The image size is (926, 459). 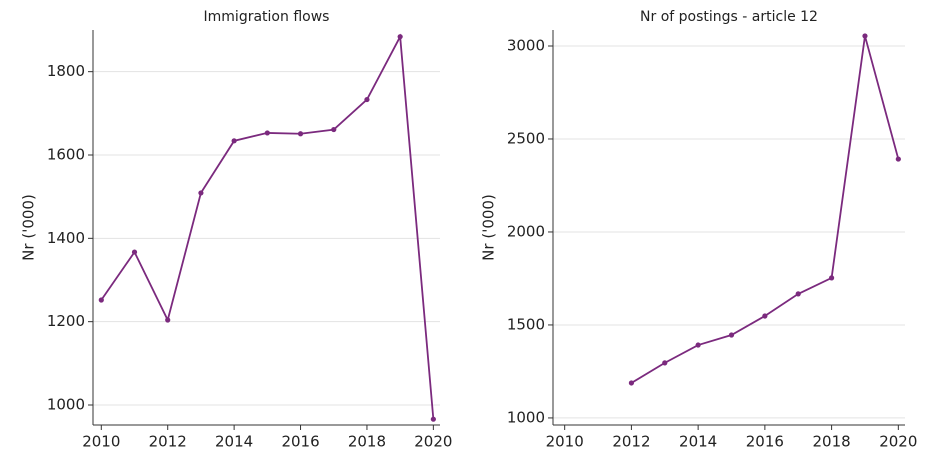 I want to click on y-tick-label: 3000, so click(x=526, y=45).